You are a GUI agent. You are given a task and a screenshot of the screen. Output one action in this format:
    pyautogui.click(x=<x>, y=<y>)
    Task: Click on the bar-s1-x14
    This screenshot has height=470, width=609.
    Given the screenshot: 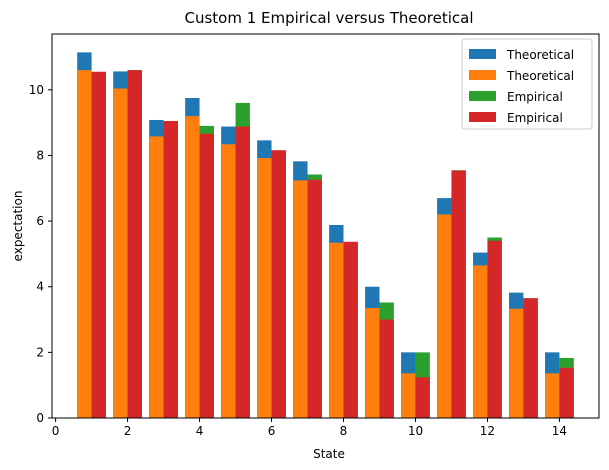 What is the action you would take?
    pyautogui.click(x=552, y=395)
    